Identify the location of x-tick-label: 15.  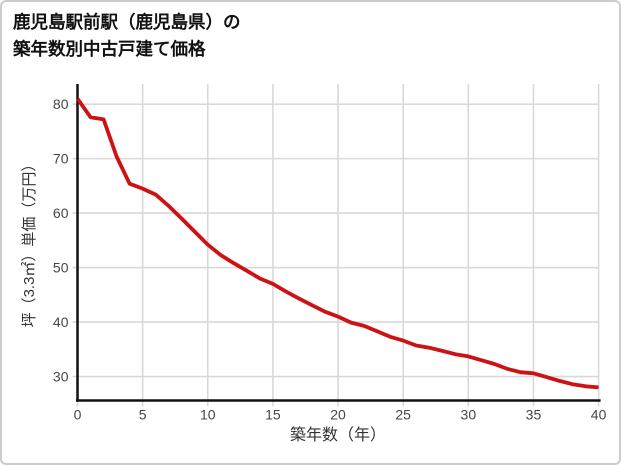
(273, 415).